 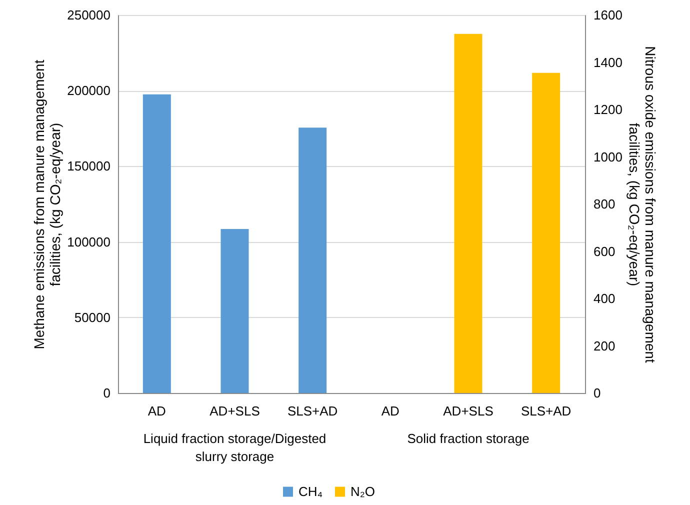 I want to click on y-tick-label: 100000, so click(x=88, y=242).